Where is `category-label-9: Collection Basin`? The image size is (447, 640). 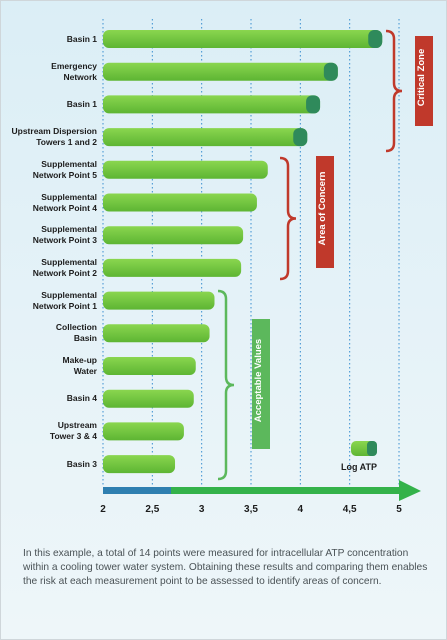 category-label-9: Collection Basin is located at coordinates (76, 333).